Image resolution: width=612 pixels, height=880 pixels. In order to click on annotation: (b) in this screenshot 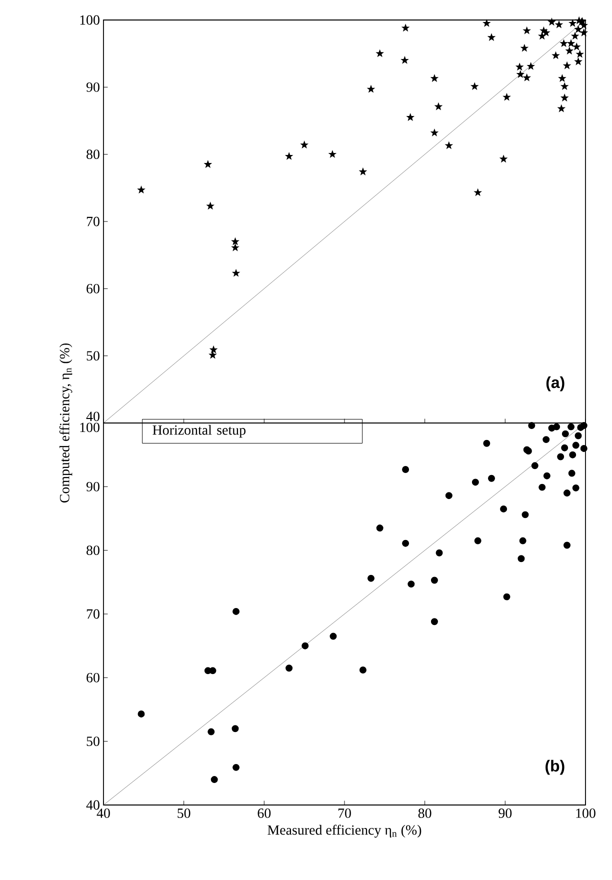, I will do `click(554, 767)`.